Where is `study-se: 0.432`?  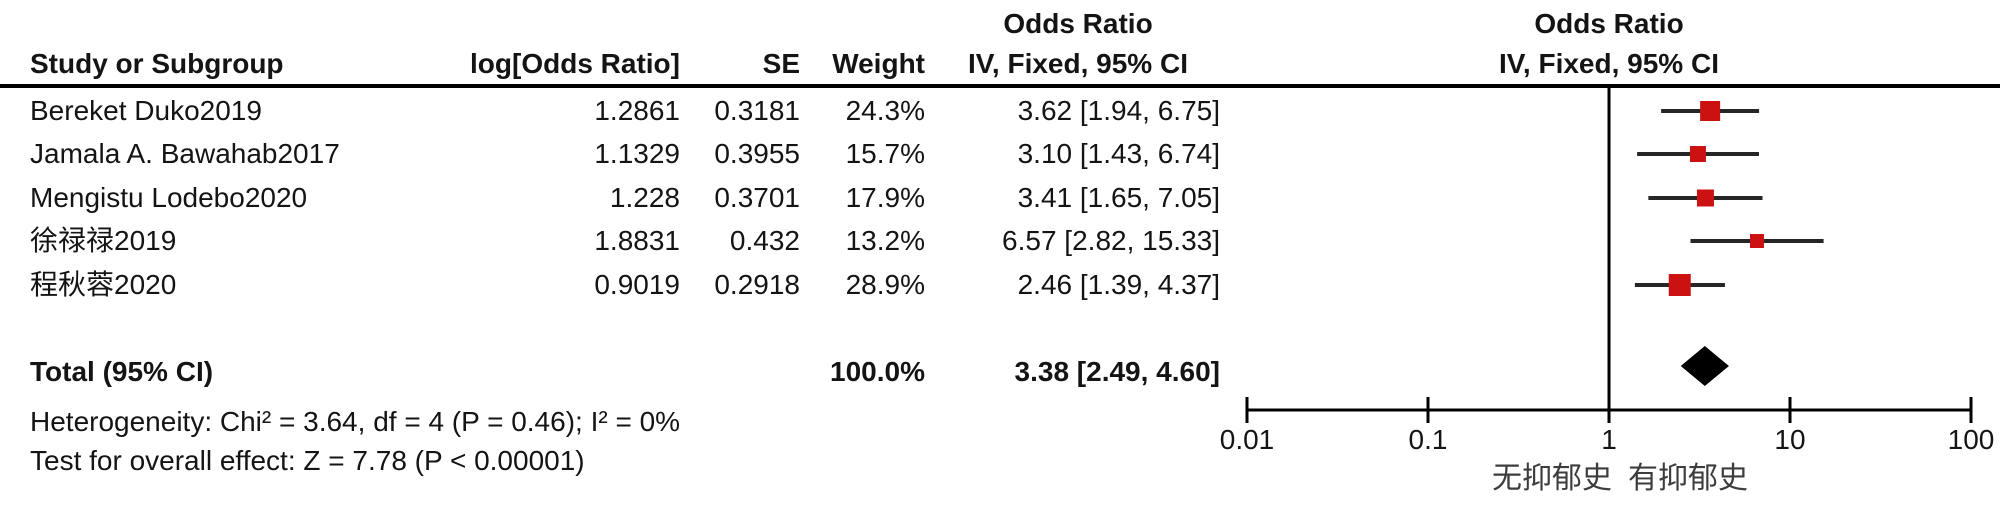 study-se: 0.432 is located at coordinates (764, 240).